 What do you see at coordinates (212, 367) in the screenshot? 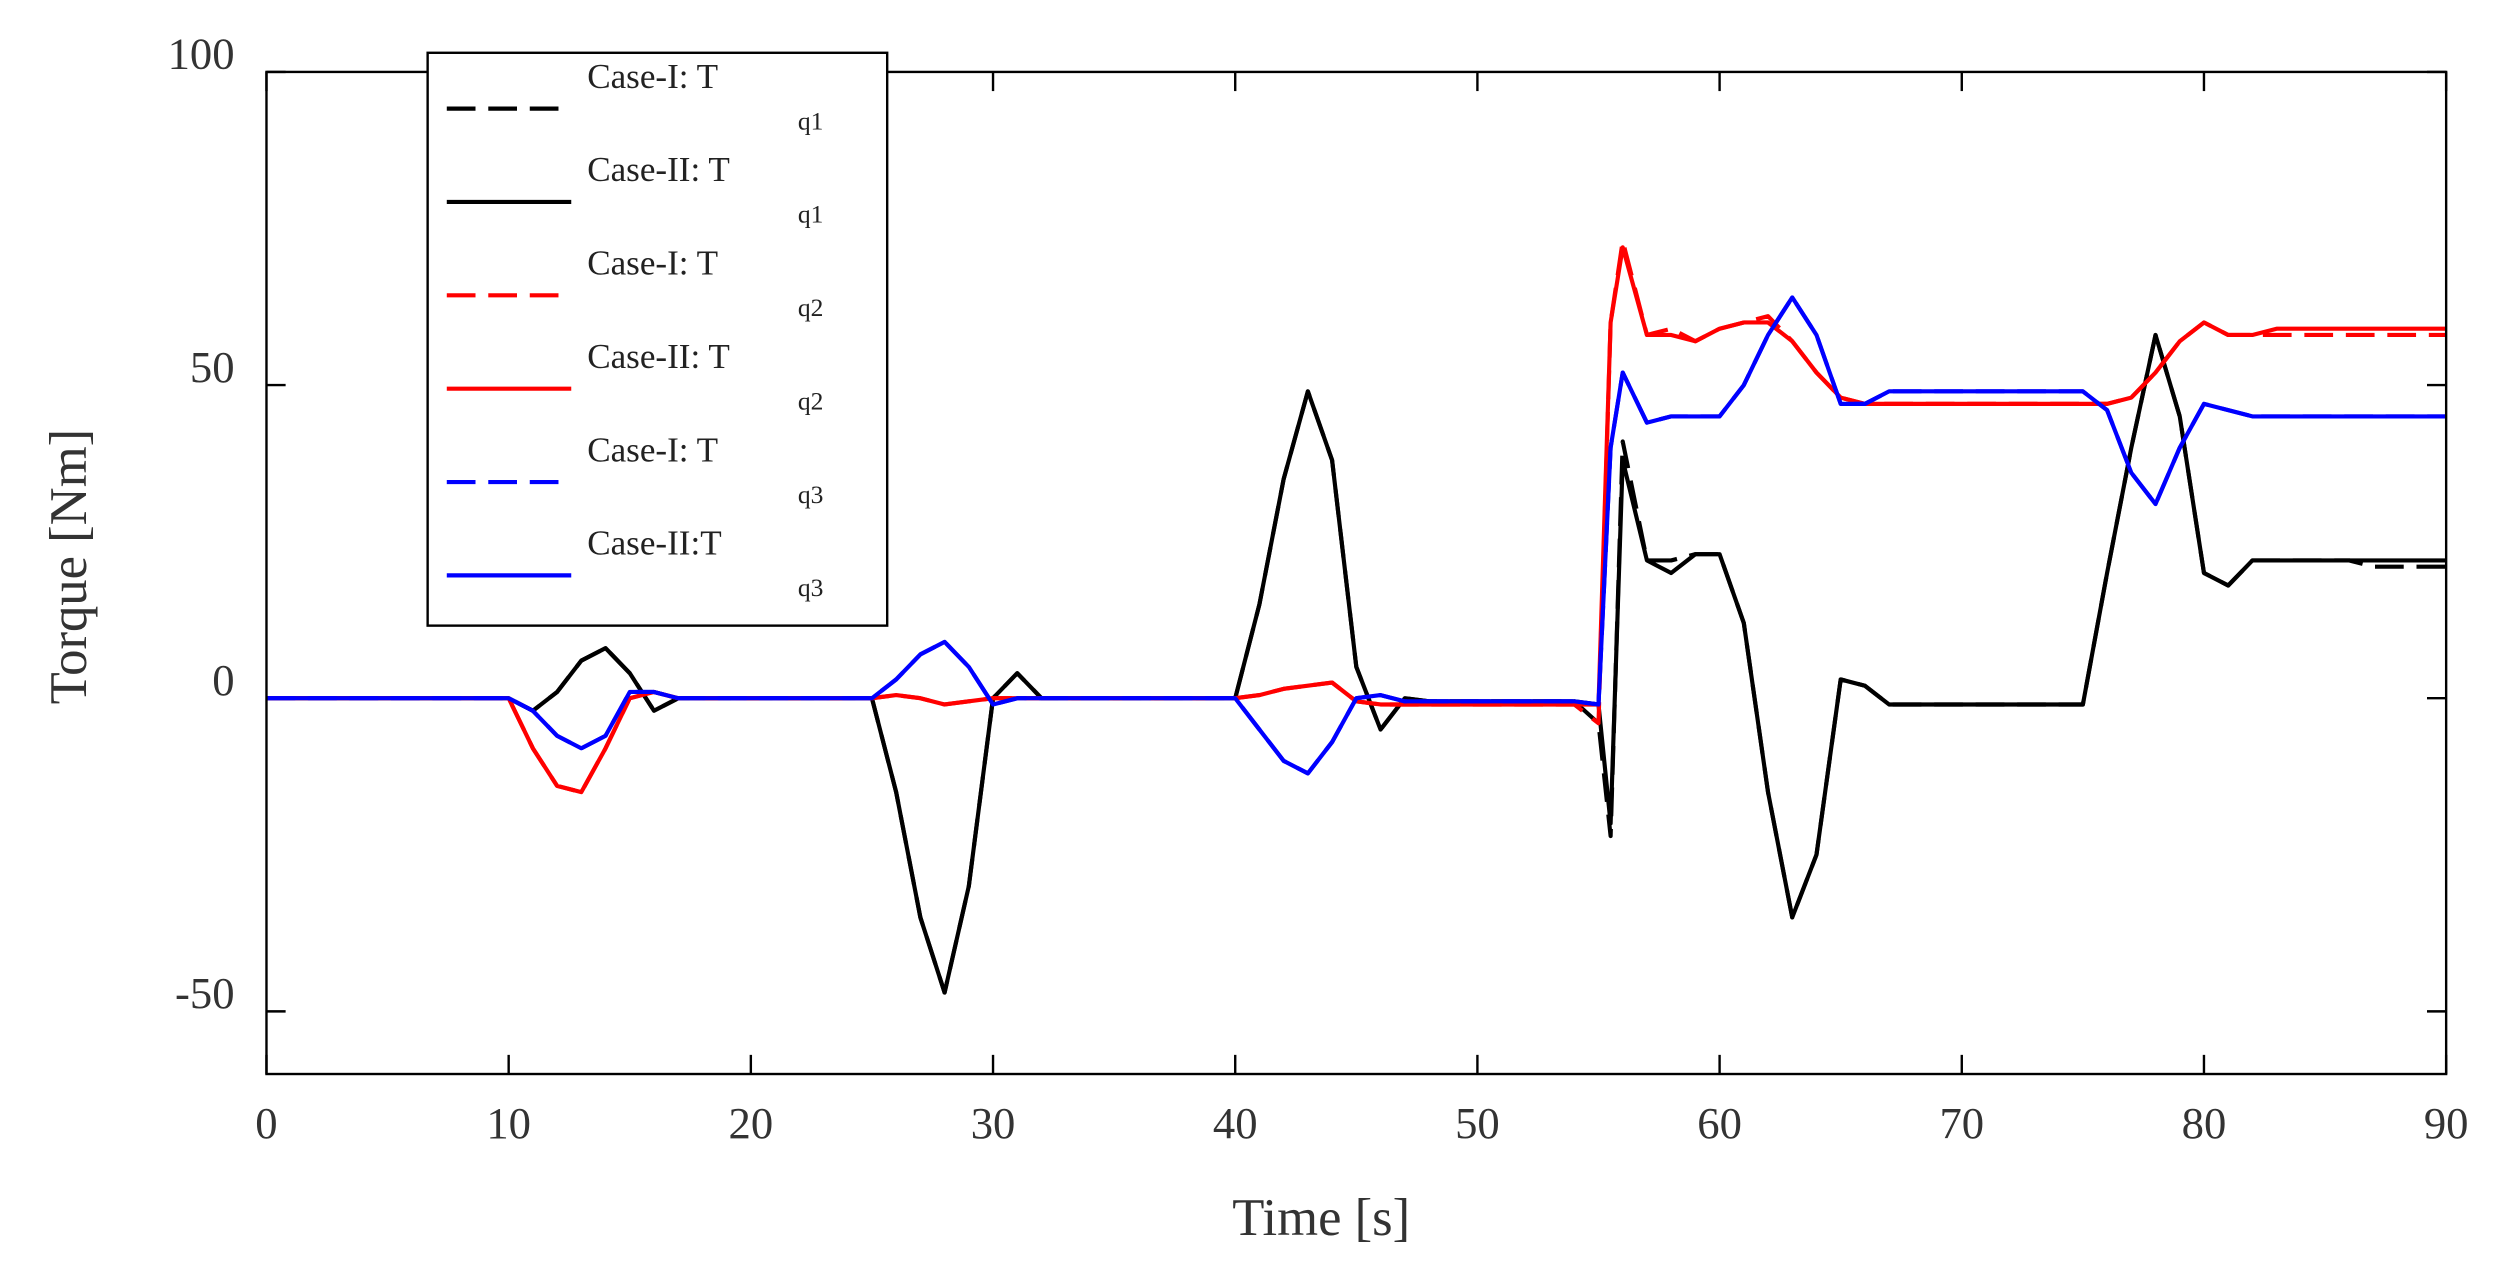
I see `y-tick-label: 50` at bounding box center [212, 367].